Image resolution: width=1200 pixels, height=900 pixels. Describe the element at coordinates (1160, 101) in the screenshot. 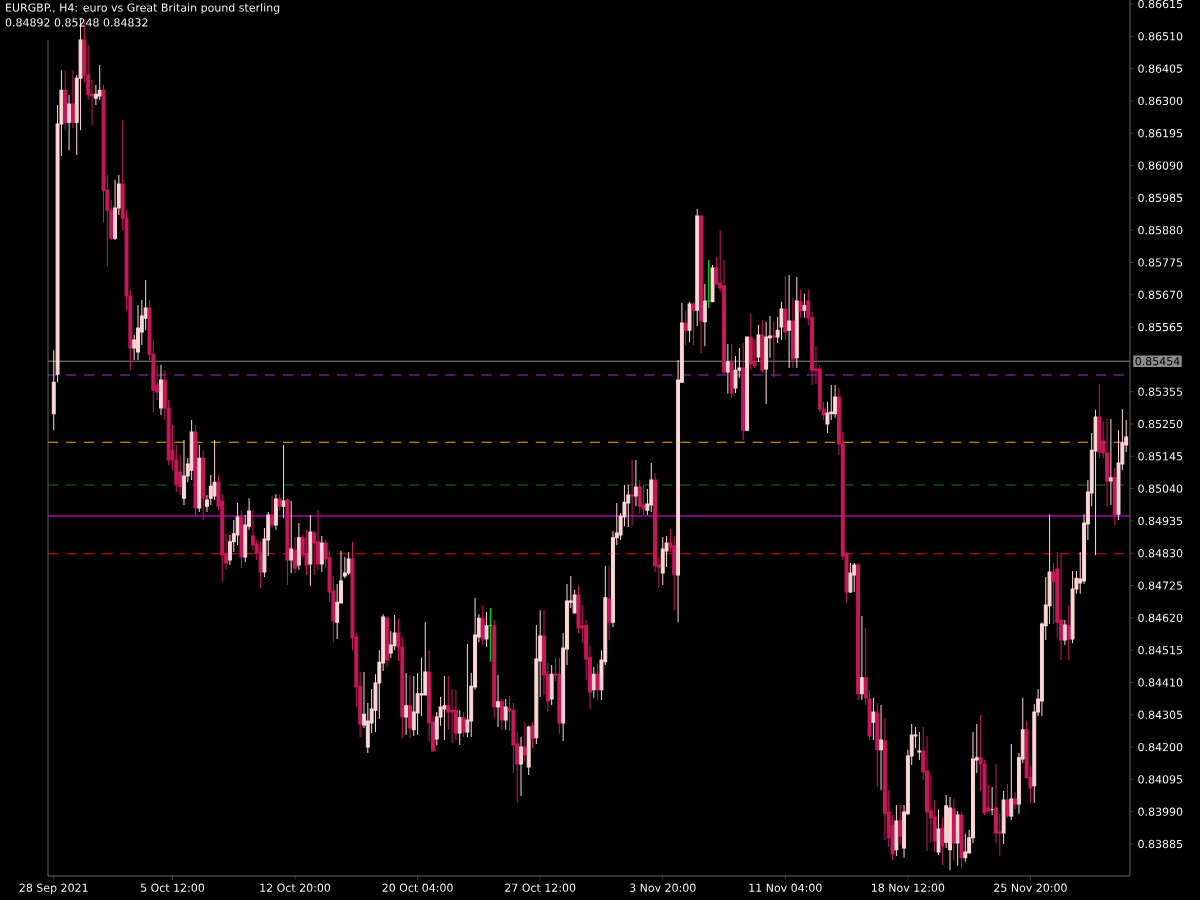

I see `y-tick-label: 0.86300` at that location.